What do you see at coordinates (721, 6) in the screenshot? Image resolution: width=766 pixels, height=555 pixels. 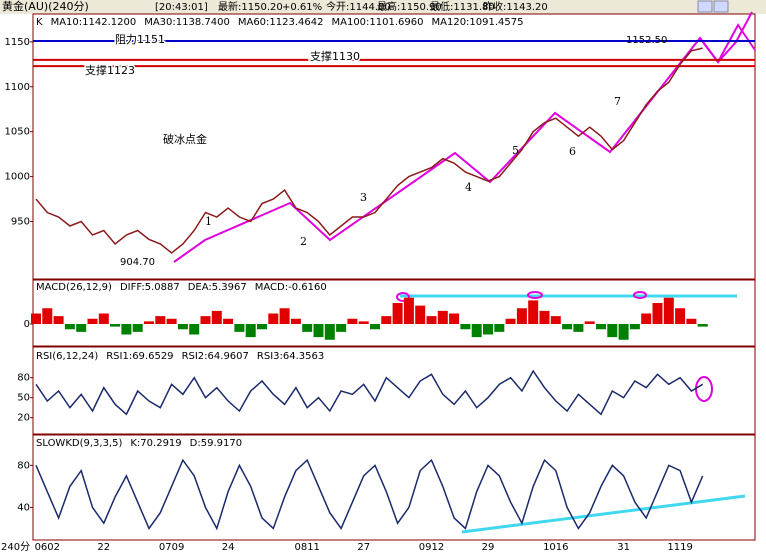 I see `next-button` at bounding box center [721, 6].